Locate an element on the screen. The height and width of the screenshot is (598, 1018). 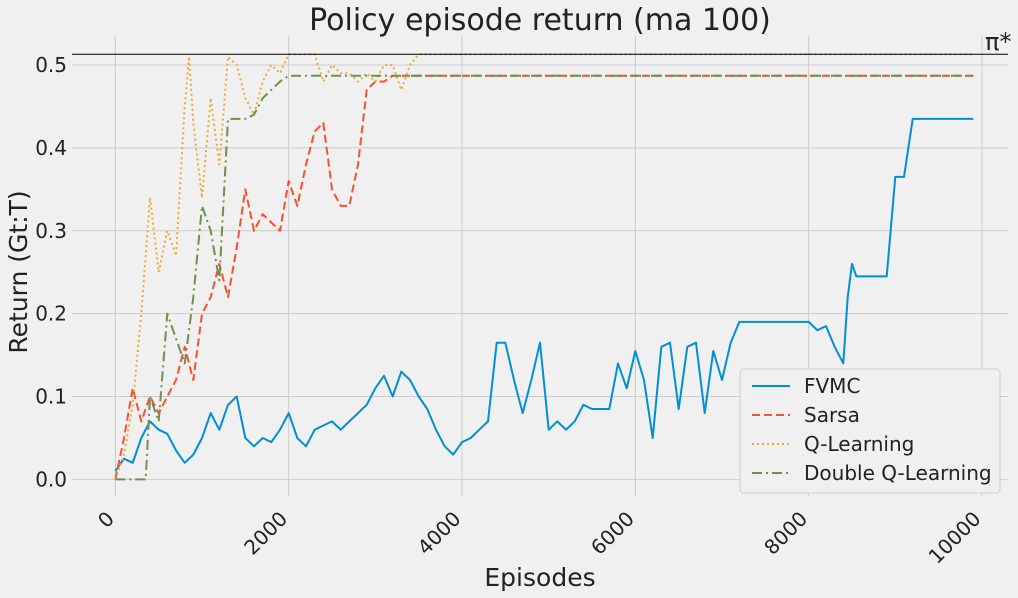
chart-title: Policy episode return (ma 100) is located at coordinates (540, 20).